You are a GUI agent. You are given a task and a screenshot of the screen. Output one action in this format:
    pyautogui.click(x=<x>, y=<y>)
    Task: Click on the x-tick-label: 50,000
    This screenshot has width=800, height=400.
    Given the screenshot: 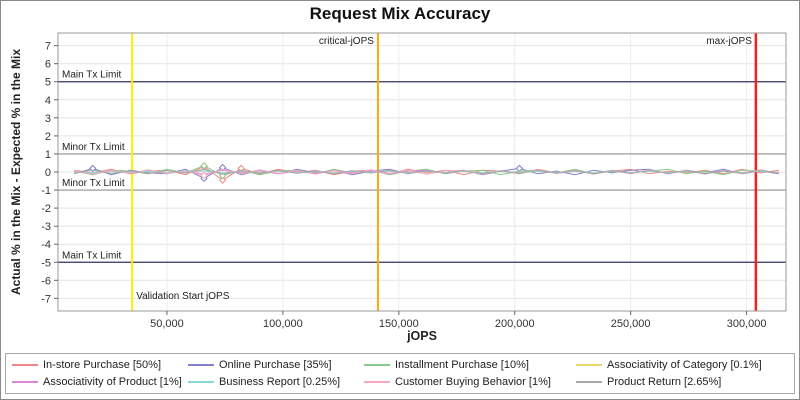 What is the action you would take?
    pyautogui.click(x=167, y=324)
    